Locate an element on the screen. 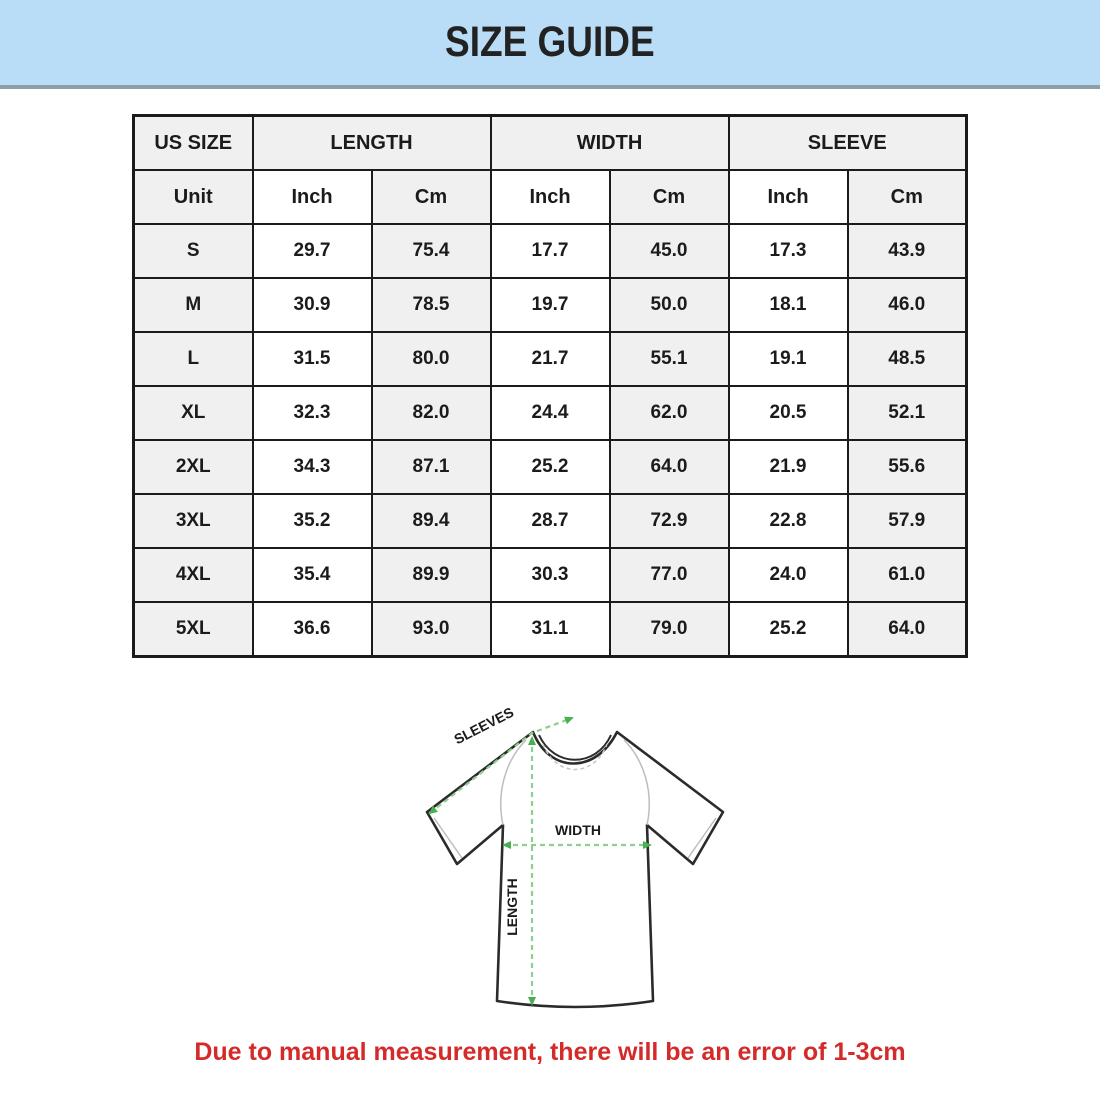 The width and height of the screenshot is (1100, 1100). size-table-row: 3XL 35.2 89.4 28.7 72.9 22.8 57.9 is located at coordinates (550, 521).